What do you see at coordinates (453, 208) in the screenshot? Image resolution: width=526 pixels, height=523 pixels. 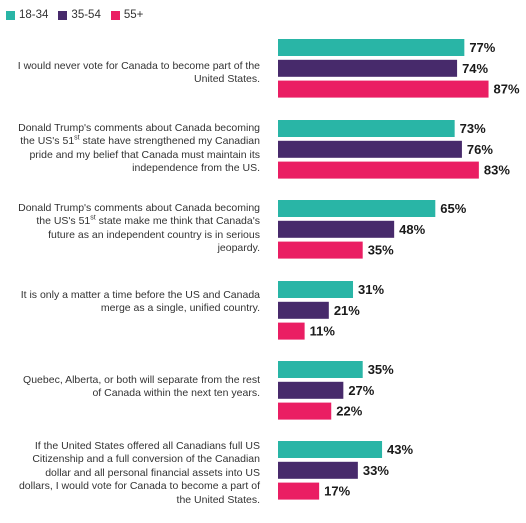 I see `value-label-q3-series1: 65%` at bounding box center [453, 208].